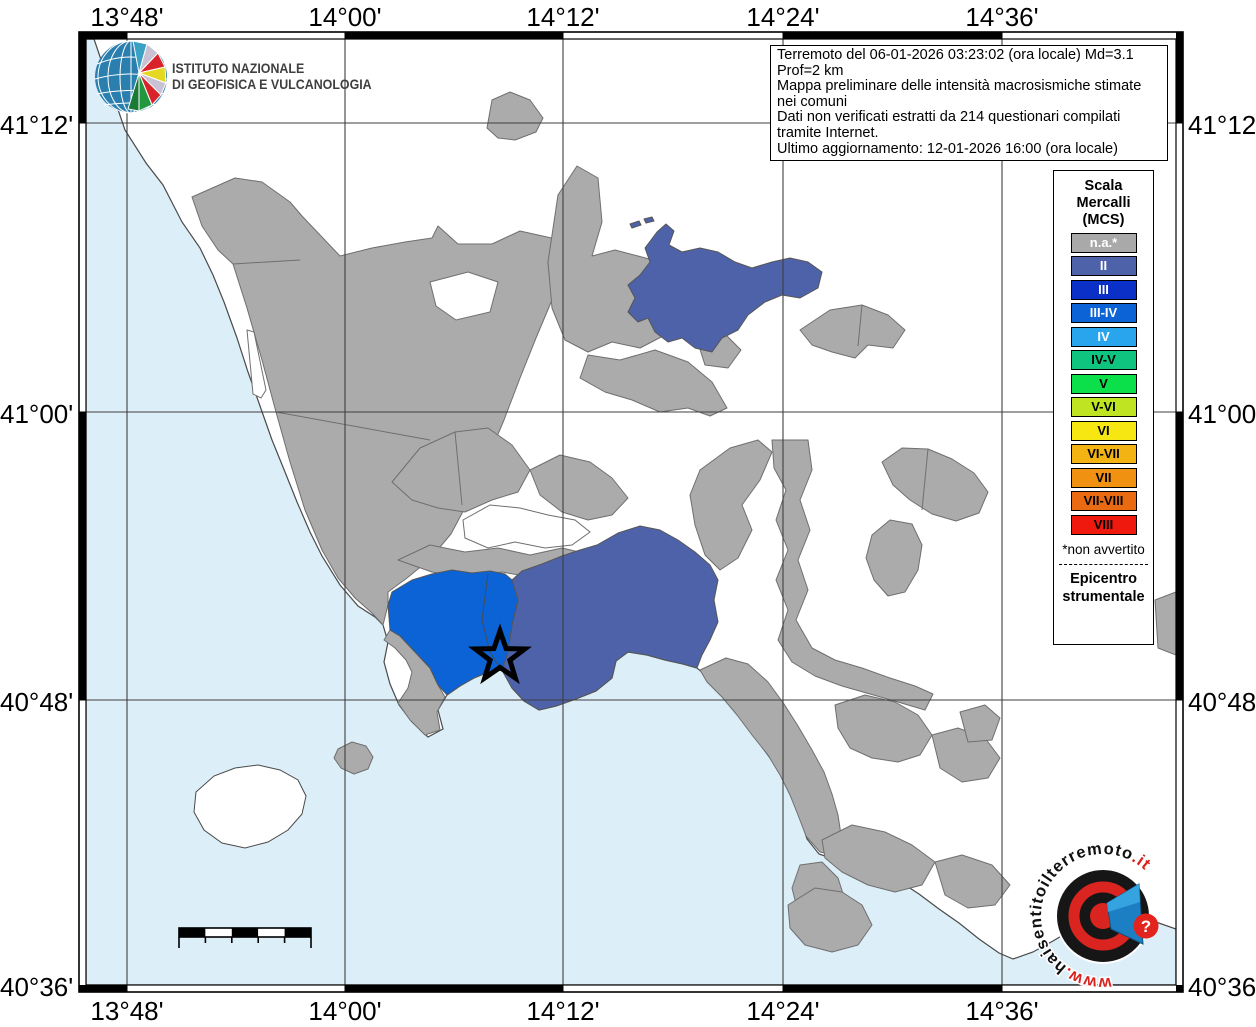 The width and height of the screenshot is (1256, 1027). I want to click on comuni-intensity-ii, so click(662, 463).